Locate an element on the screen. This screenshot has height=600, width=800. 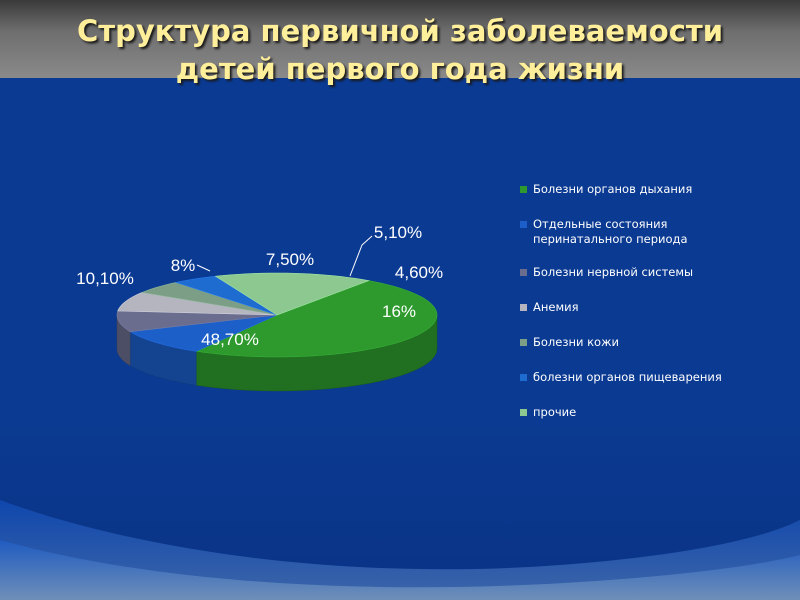
legend-label-5: Болезни кожи is located at coordinates (576, 342).